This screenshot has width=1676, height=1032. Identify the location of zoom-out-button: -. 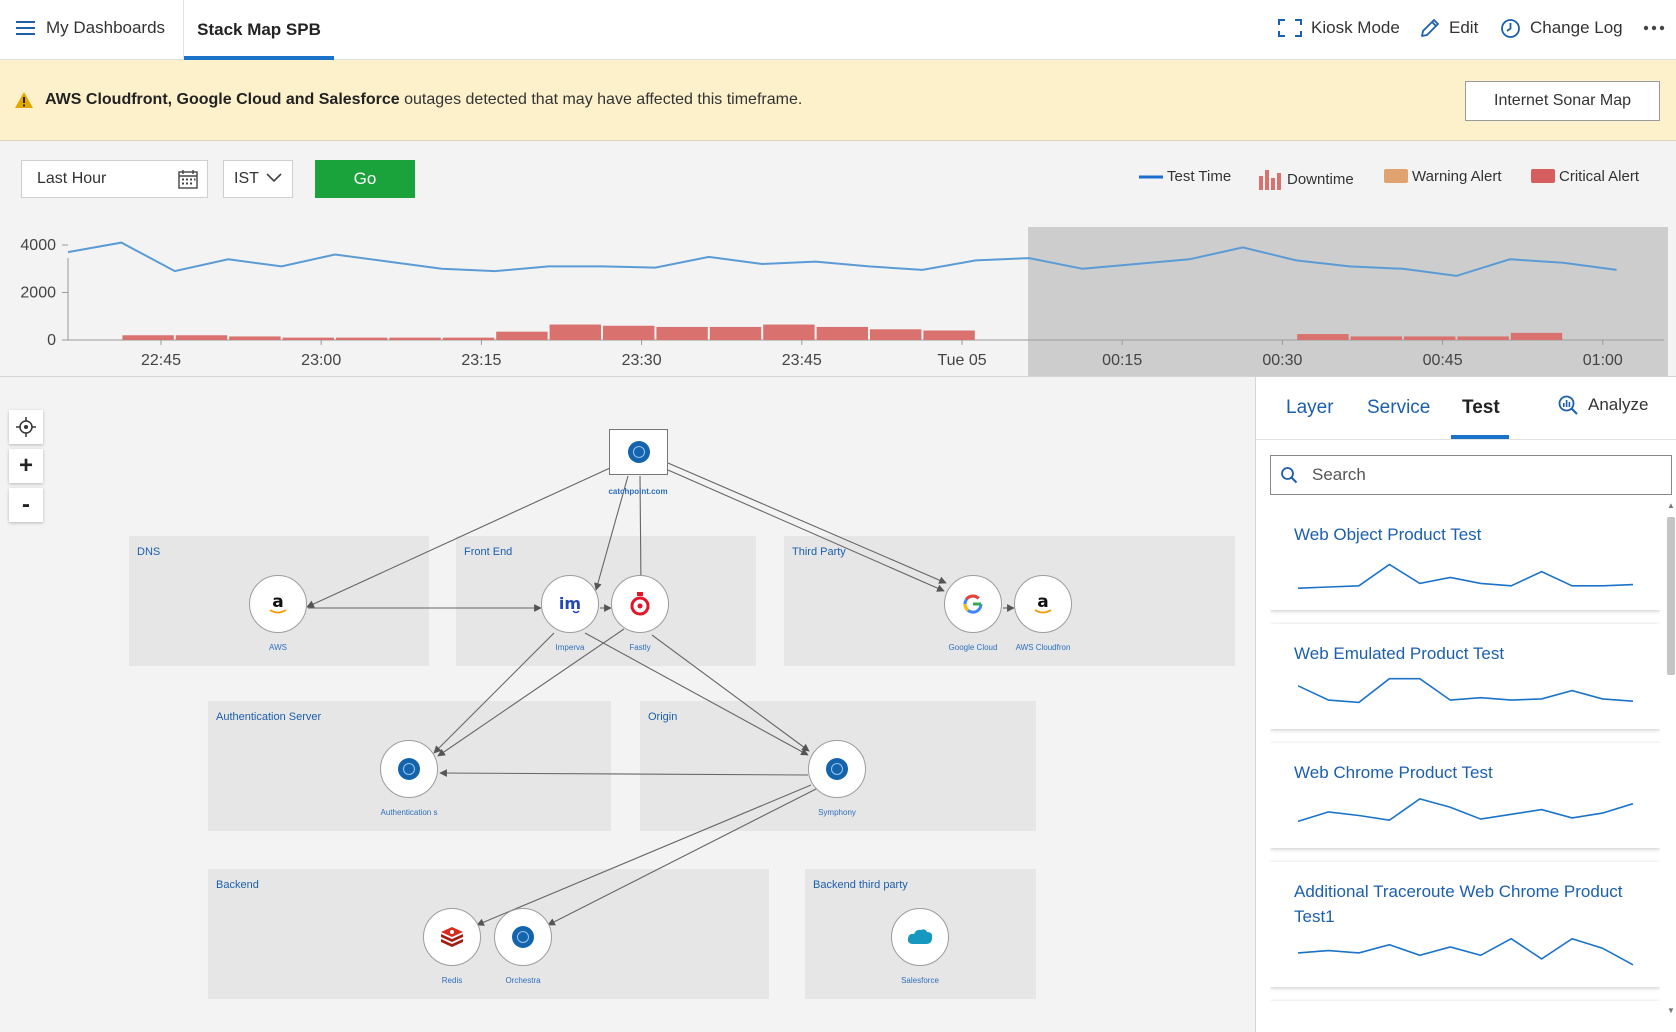
(26, 505).